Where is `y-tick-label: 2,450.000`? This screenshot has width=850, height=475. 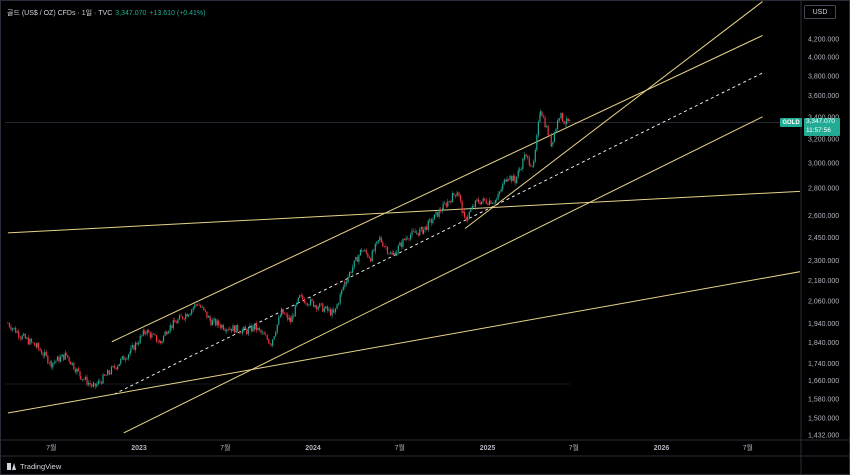 y-tick-label: 2,450.000 is located at coordinates (823, 238).